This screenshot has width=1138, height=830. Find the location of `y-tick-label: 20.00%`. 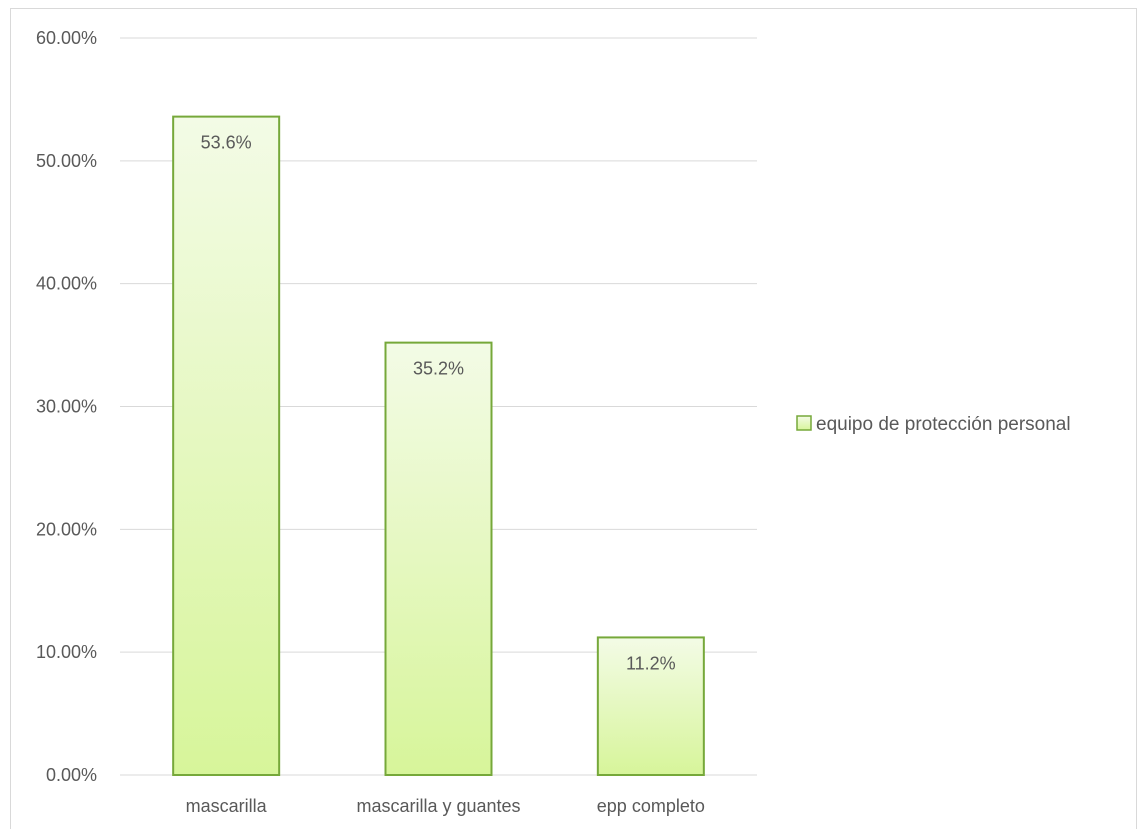

y-tick-label: 20.00% is located at coordinates (66, 529).